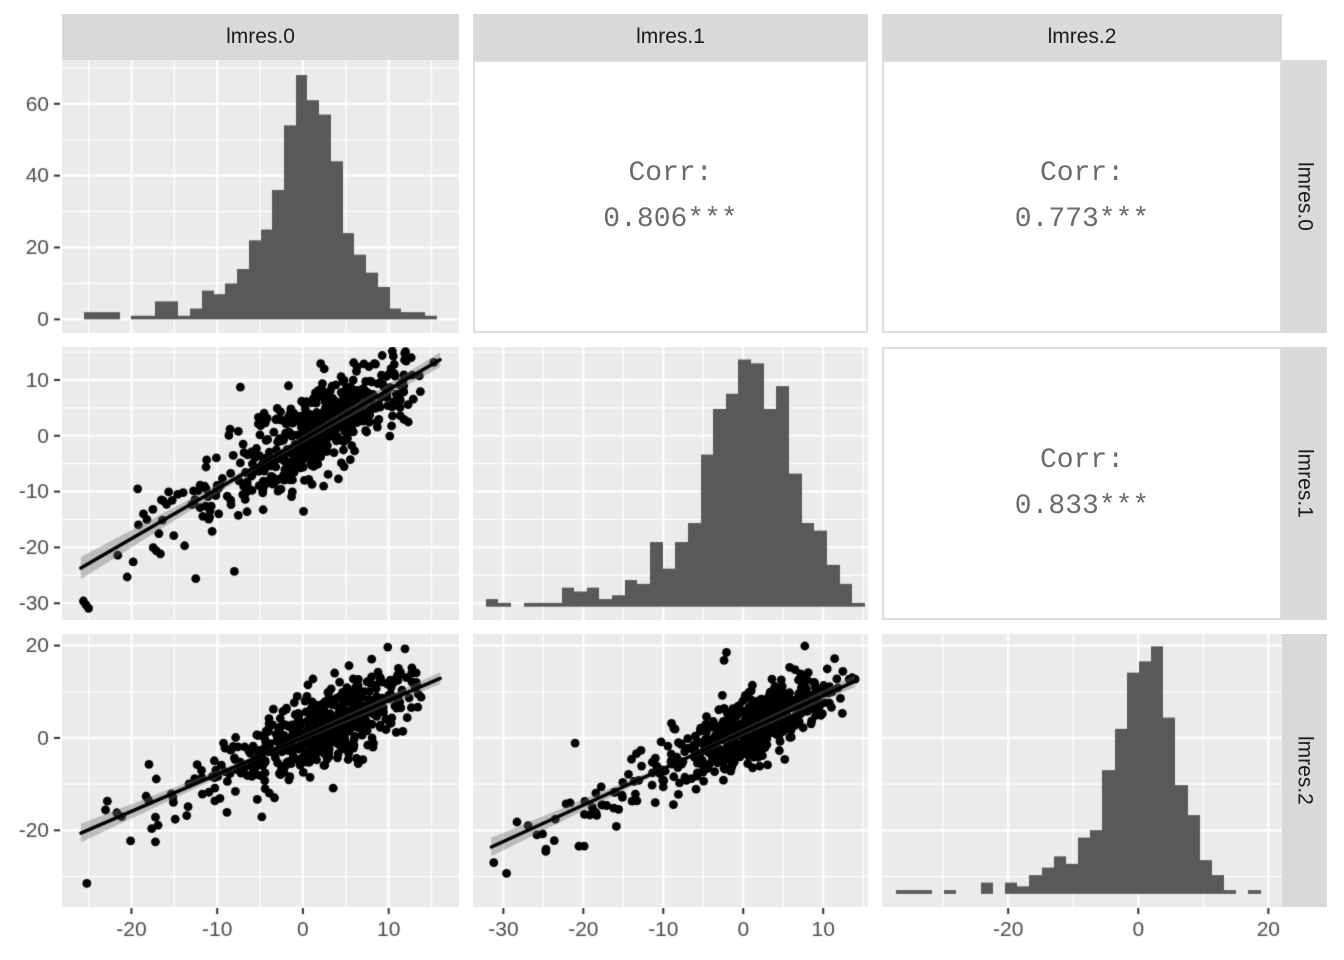 This screenshot has width=1344, height=960. Describe the element at coordinates (1082, 196) in the screenshot. I see `panel-corr-lmres0-lmres2: Corr: 0.773***` at that location.